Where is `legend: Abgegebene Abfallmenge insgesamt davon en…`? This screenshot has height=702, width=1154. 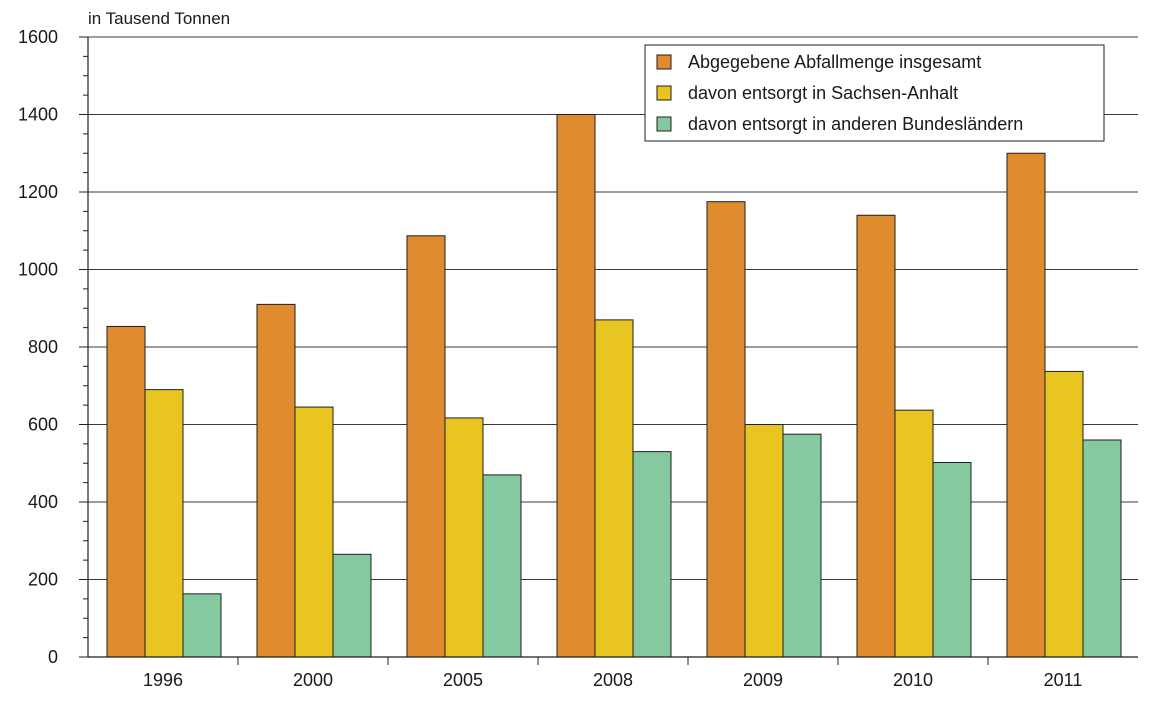 legend: Abgegebene Abfallmenge insgesamt davon en… is located at coordinates (874, 93).